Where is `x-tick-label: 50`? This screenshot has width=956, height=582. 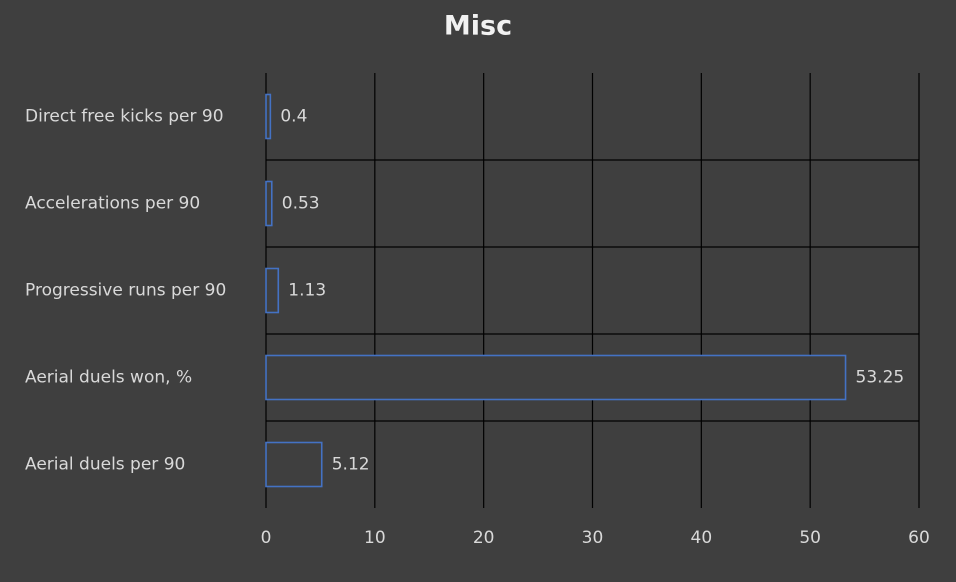 x-tick-label: 50 is located at coordinates (810, 538).